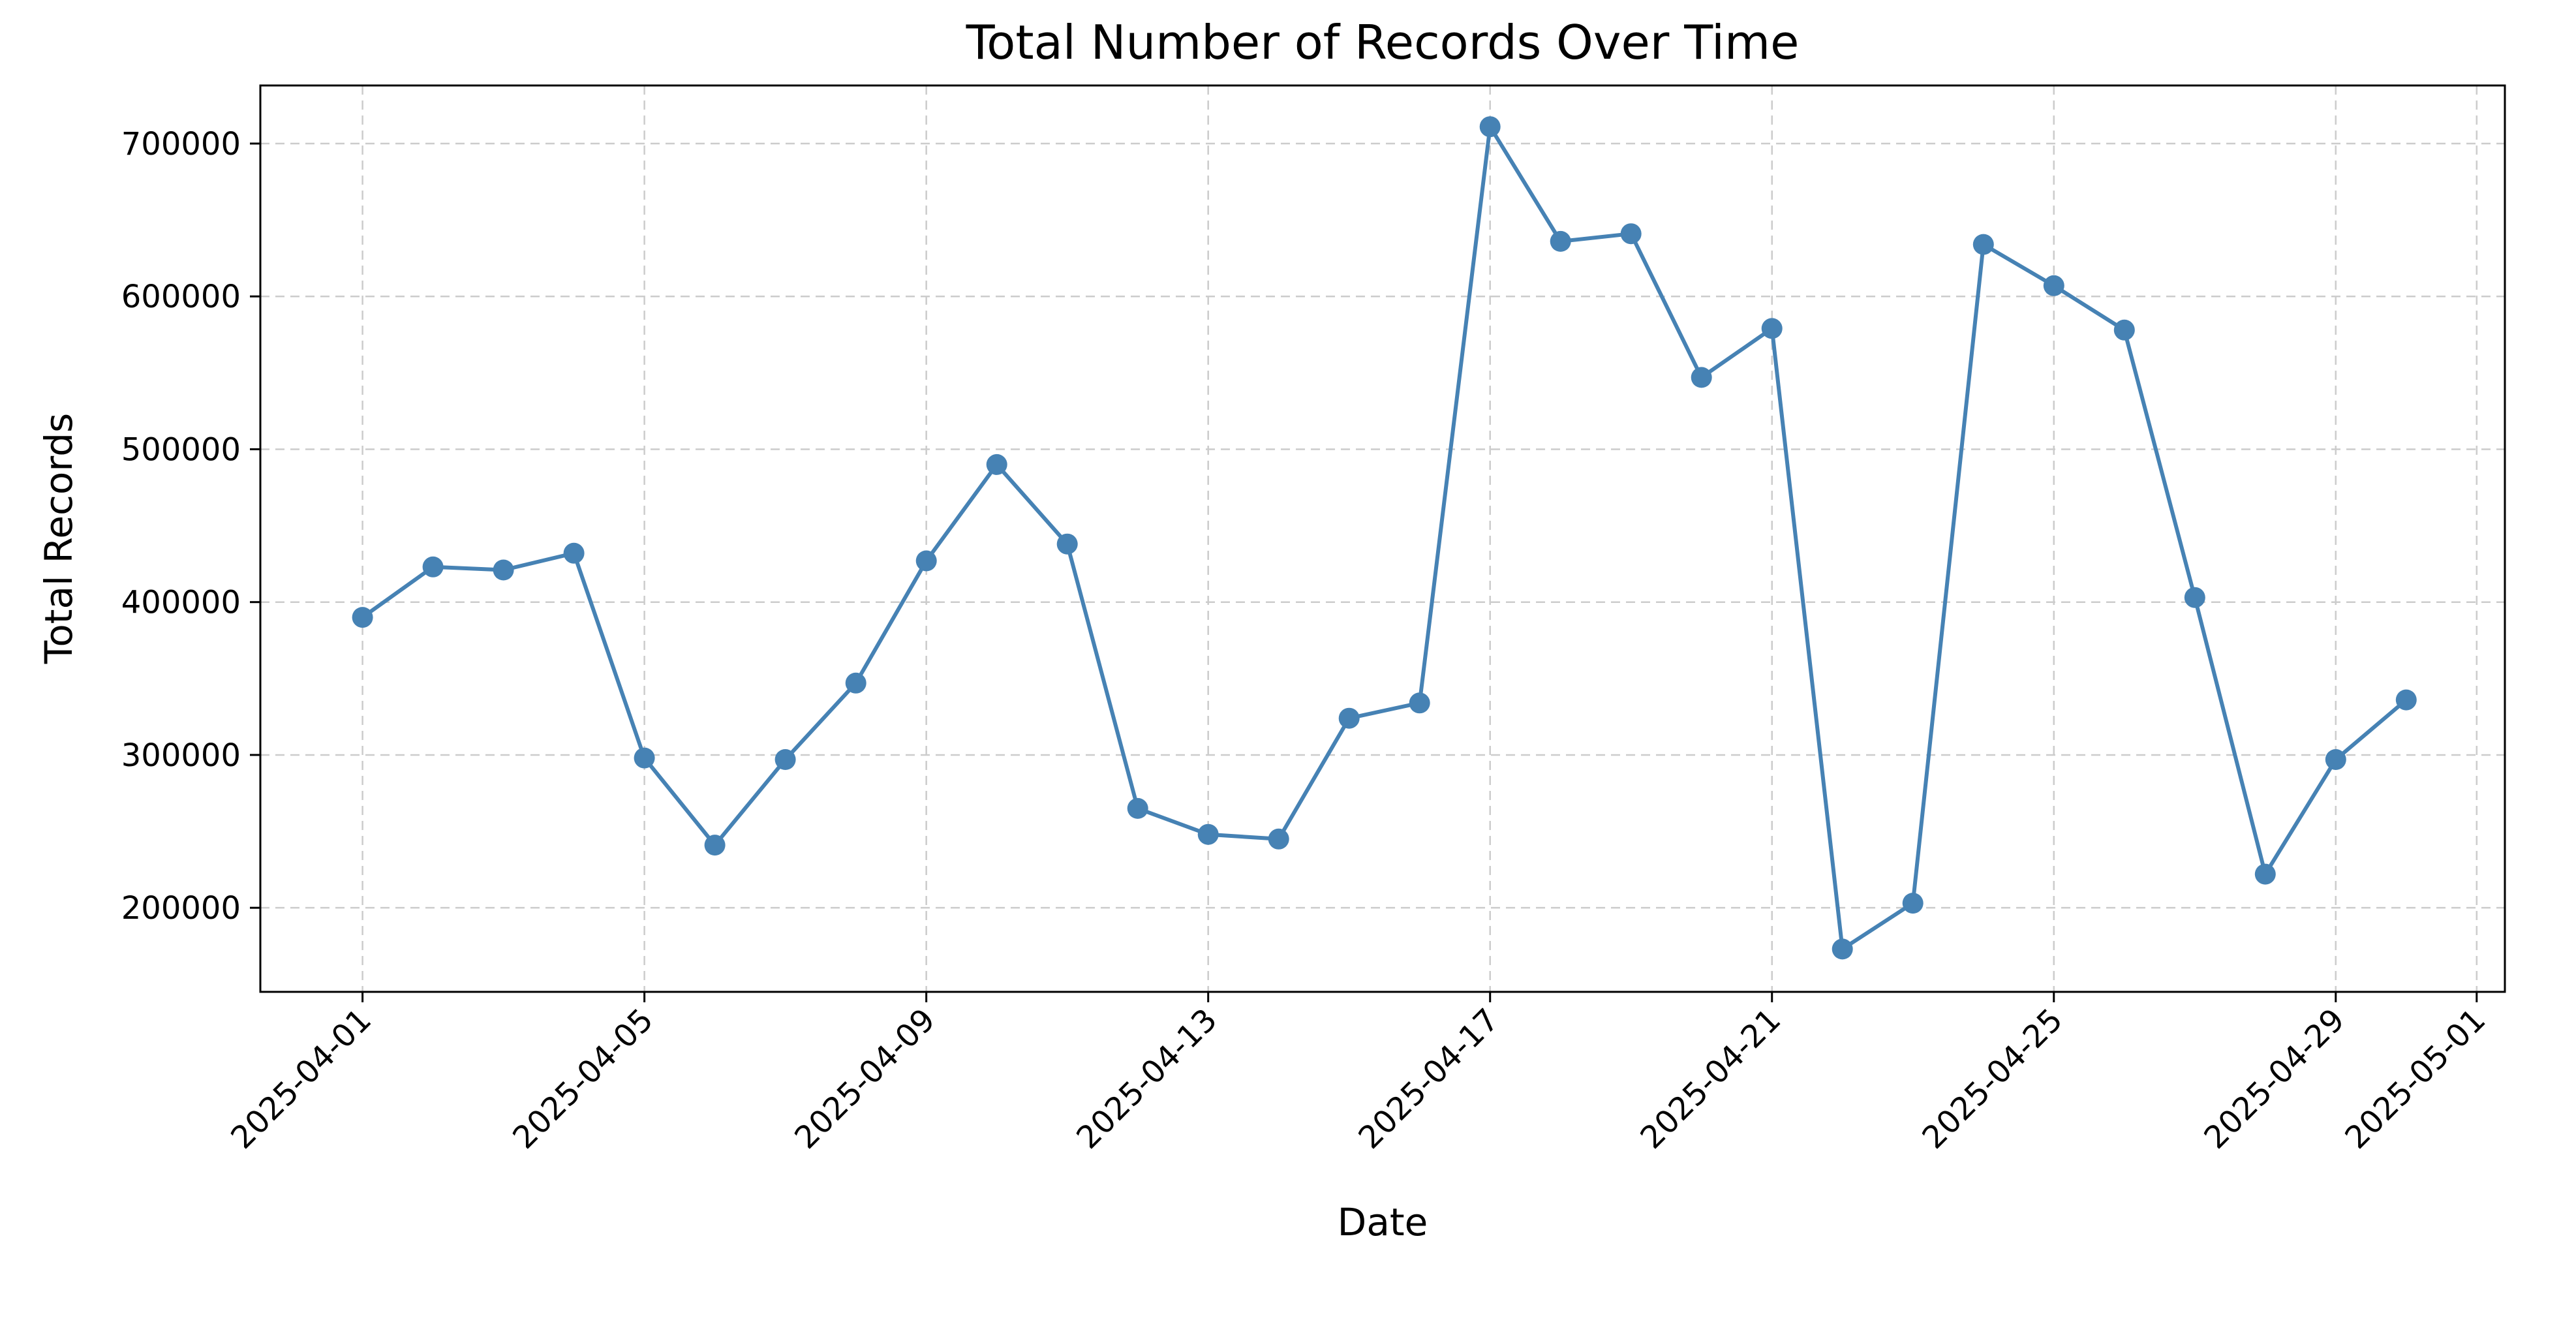 The image size is (2576, 1339). What do you see at coordinates (181, 297) in the screenshot?
I see `y-tick-label: 600000` at bounding box center [181, 297].